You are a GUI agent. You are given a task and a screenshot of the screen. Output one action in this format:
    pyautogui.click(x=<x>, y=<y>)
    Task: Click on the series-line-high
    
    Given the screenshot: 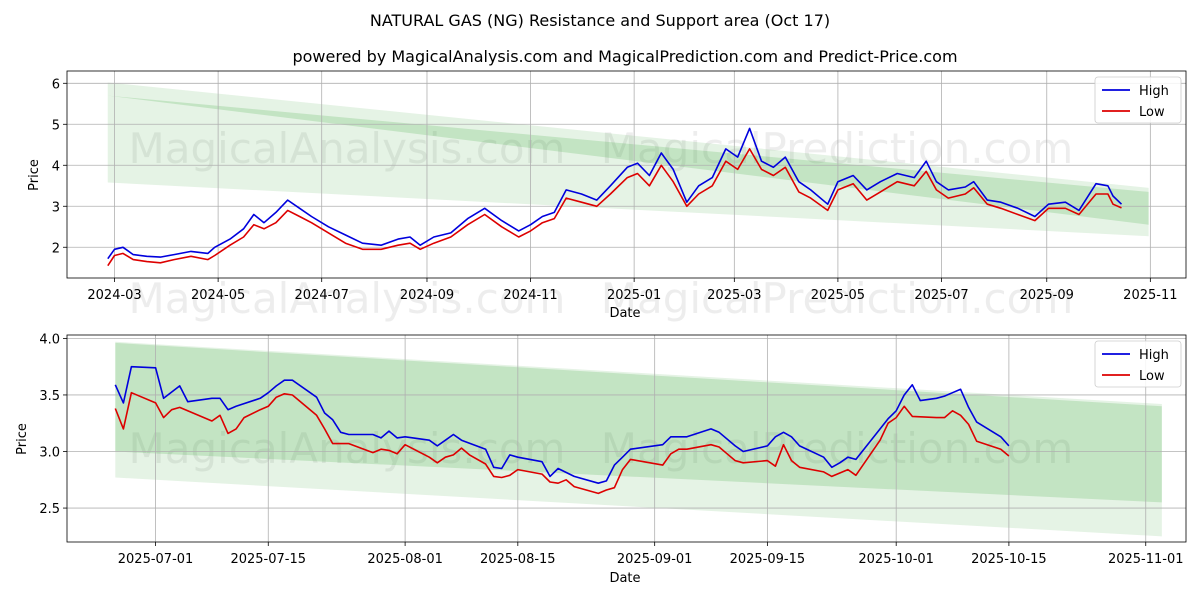 What is the action you would take?
    pyautogui.click(x=562, y=424)
    